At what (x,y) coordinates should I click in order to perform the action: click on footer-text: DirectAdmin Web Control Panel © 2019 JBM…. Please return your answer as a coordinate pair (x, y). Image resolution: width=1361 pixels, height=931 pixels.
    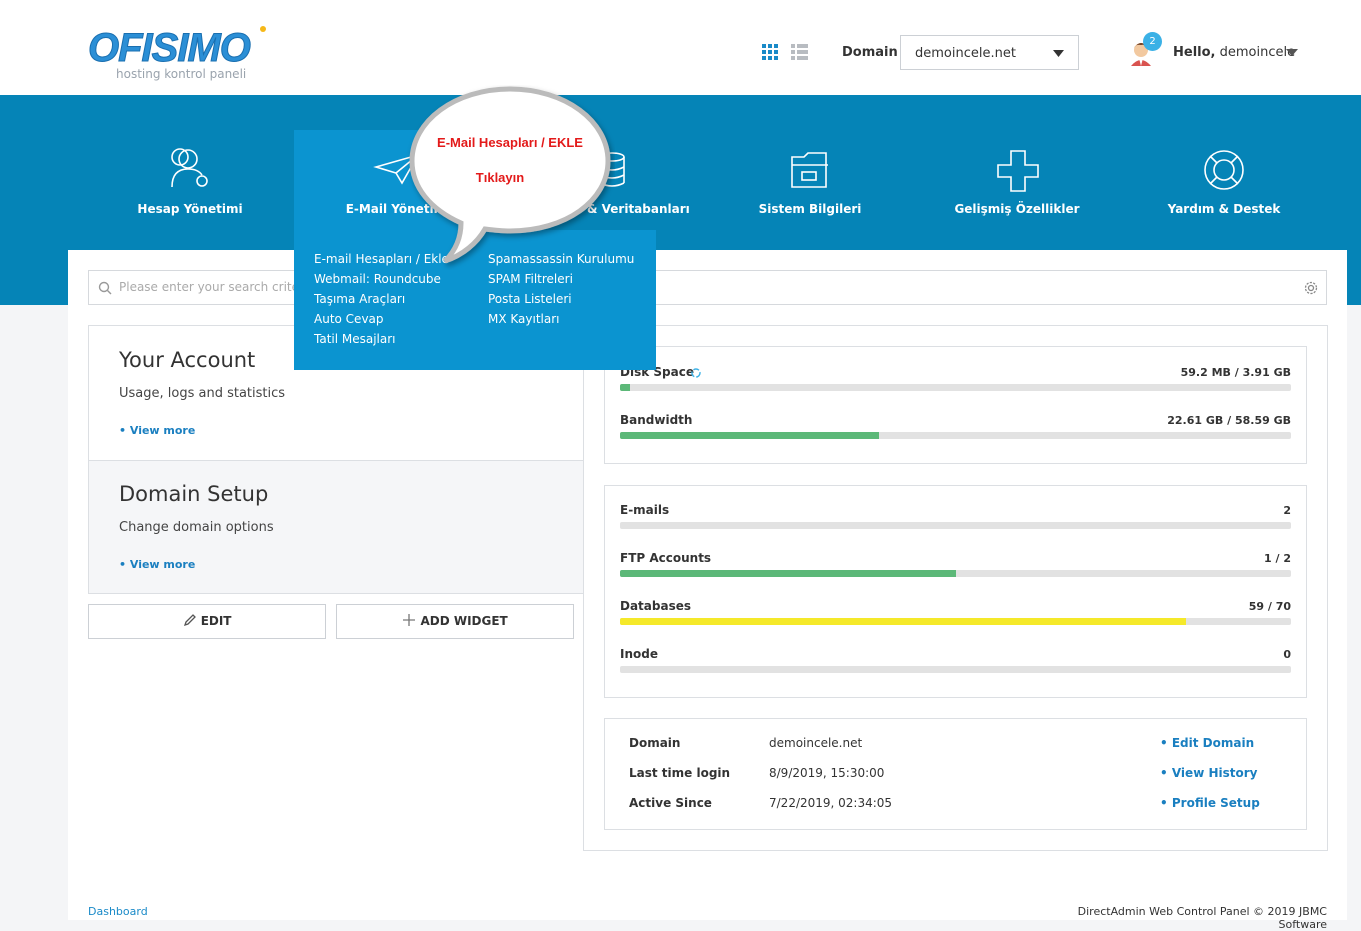
    Looking at the image, I should click on (1202, 918).